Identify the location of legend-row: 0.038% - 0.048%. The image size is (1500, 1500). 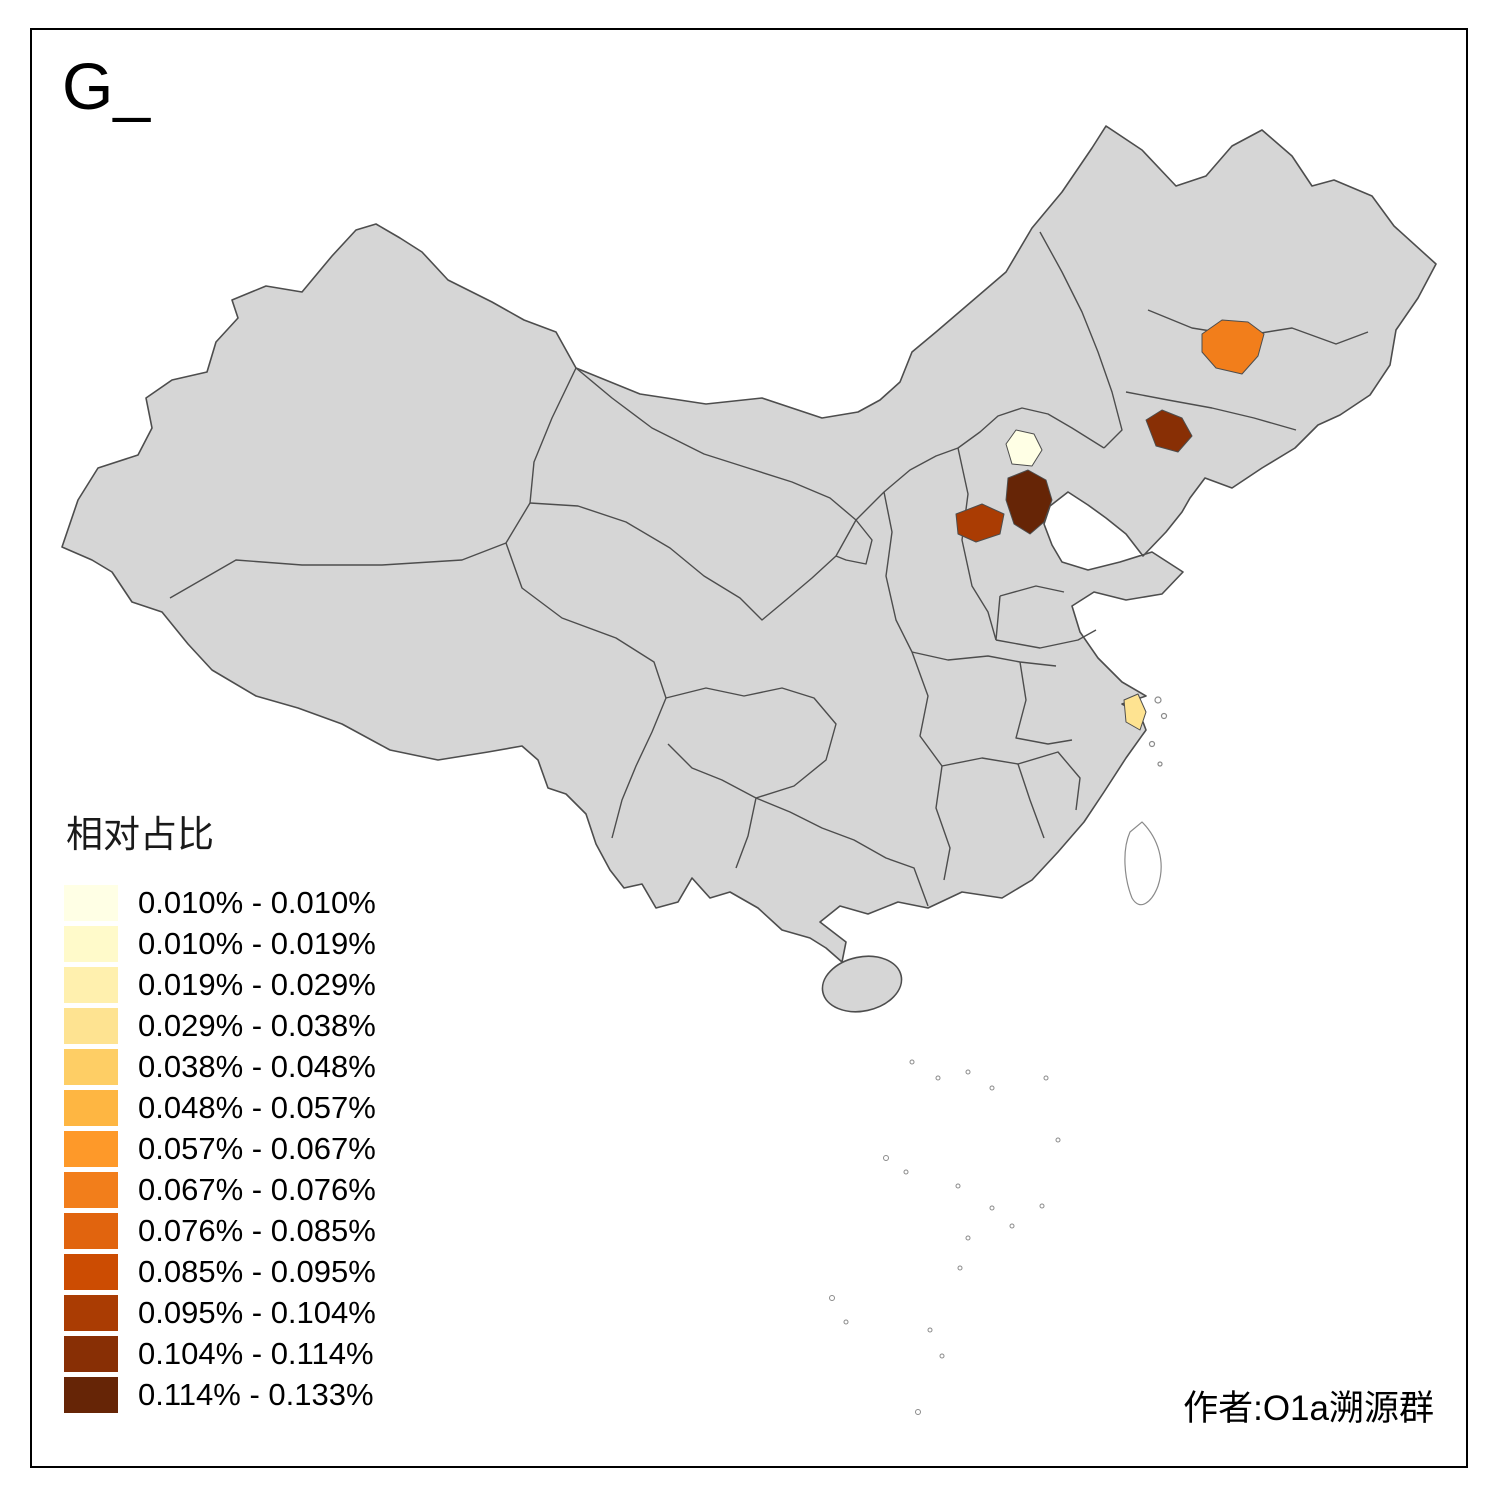
(220, 1066).